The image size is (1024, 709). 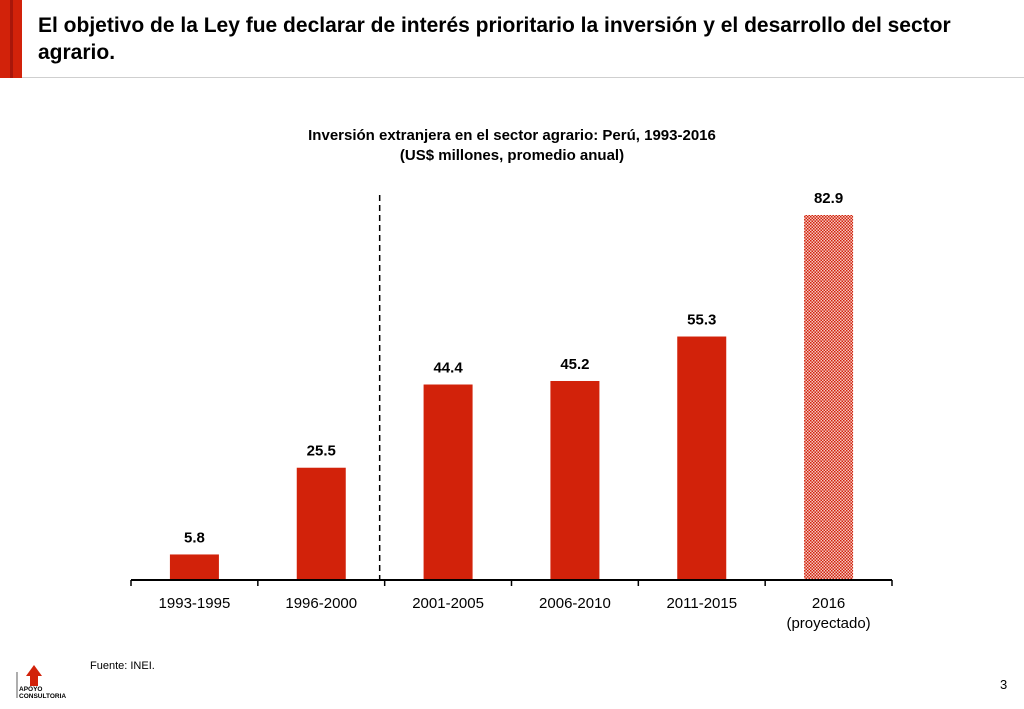 I want to click on value-label: 25.5, so click(x=321, y=451).